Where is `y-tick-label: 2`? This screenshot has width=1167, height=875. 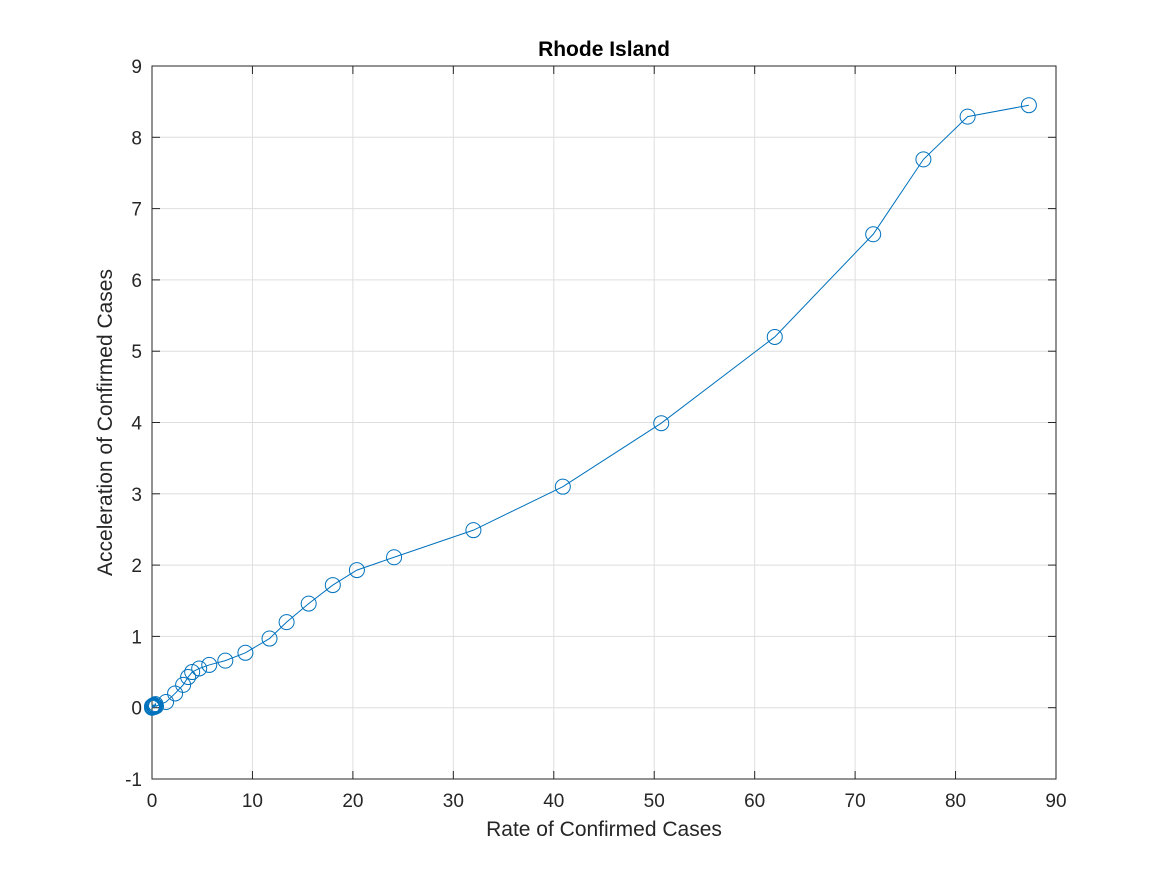 y-tick-label: 2 is located at coordinates (136, 566).